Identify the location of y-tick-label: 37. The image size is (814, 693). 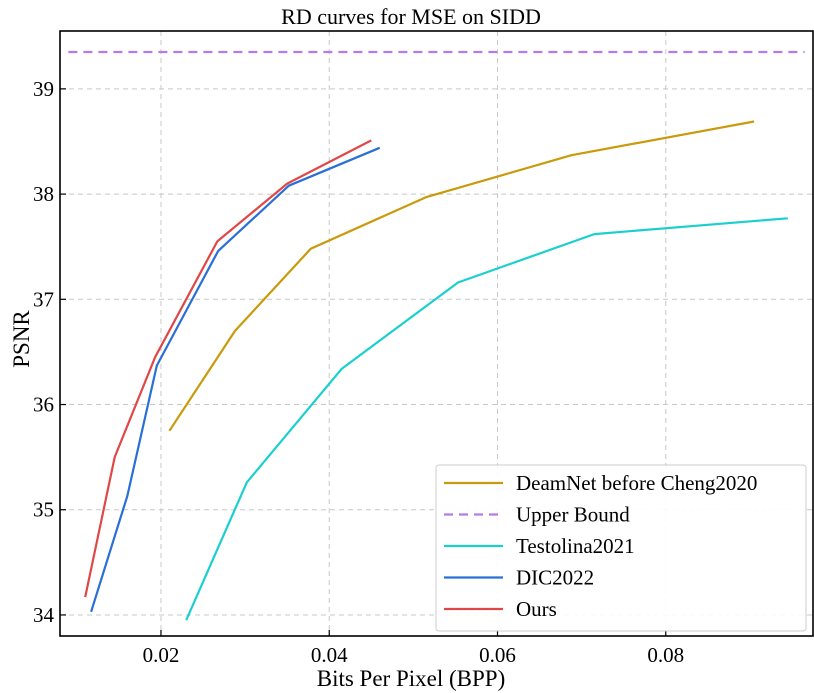
(43, 299).